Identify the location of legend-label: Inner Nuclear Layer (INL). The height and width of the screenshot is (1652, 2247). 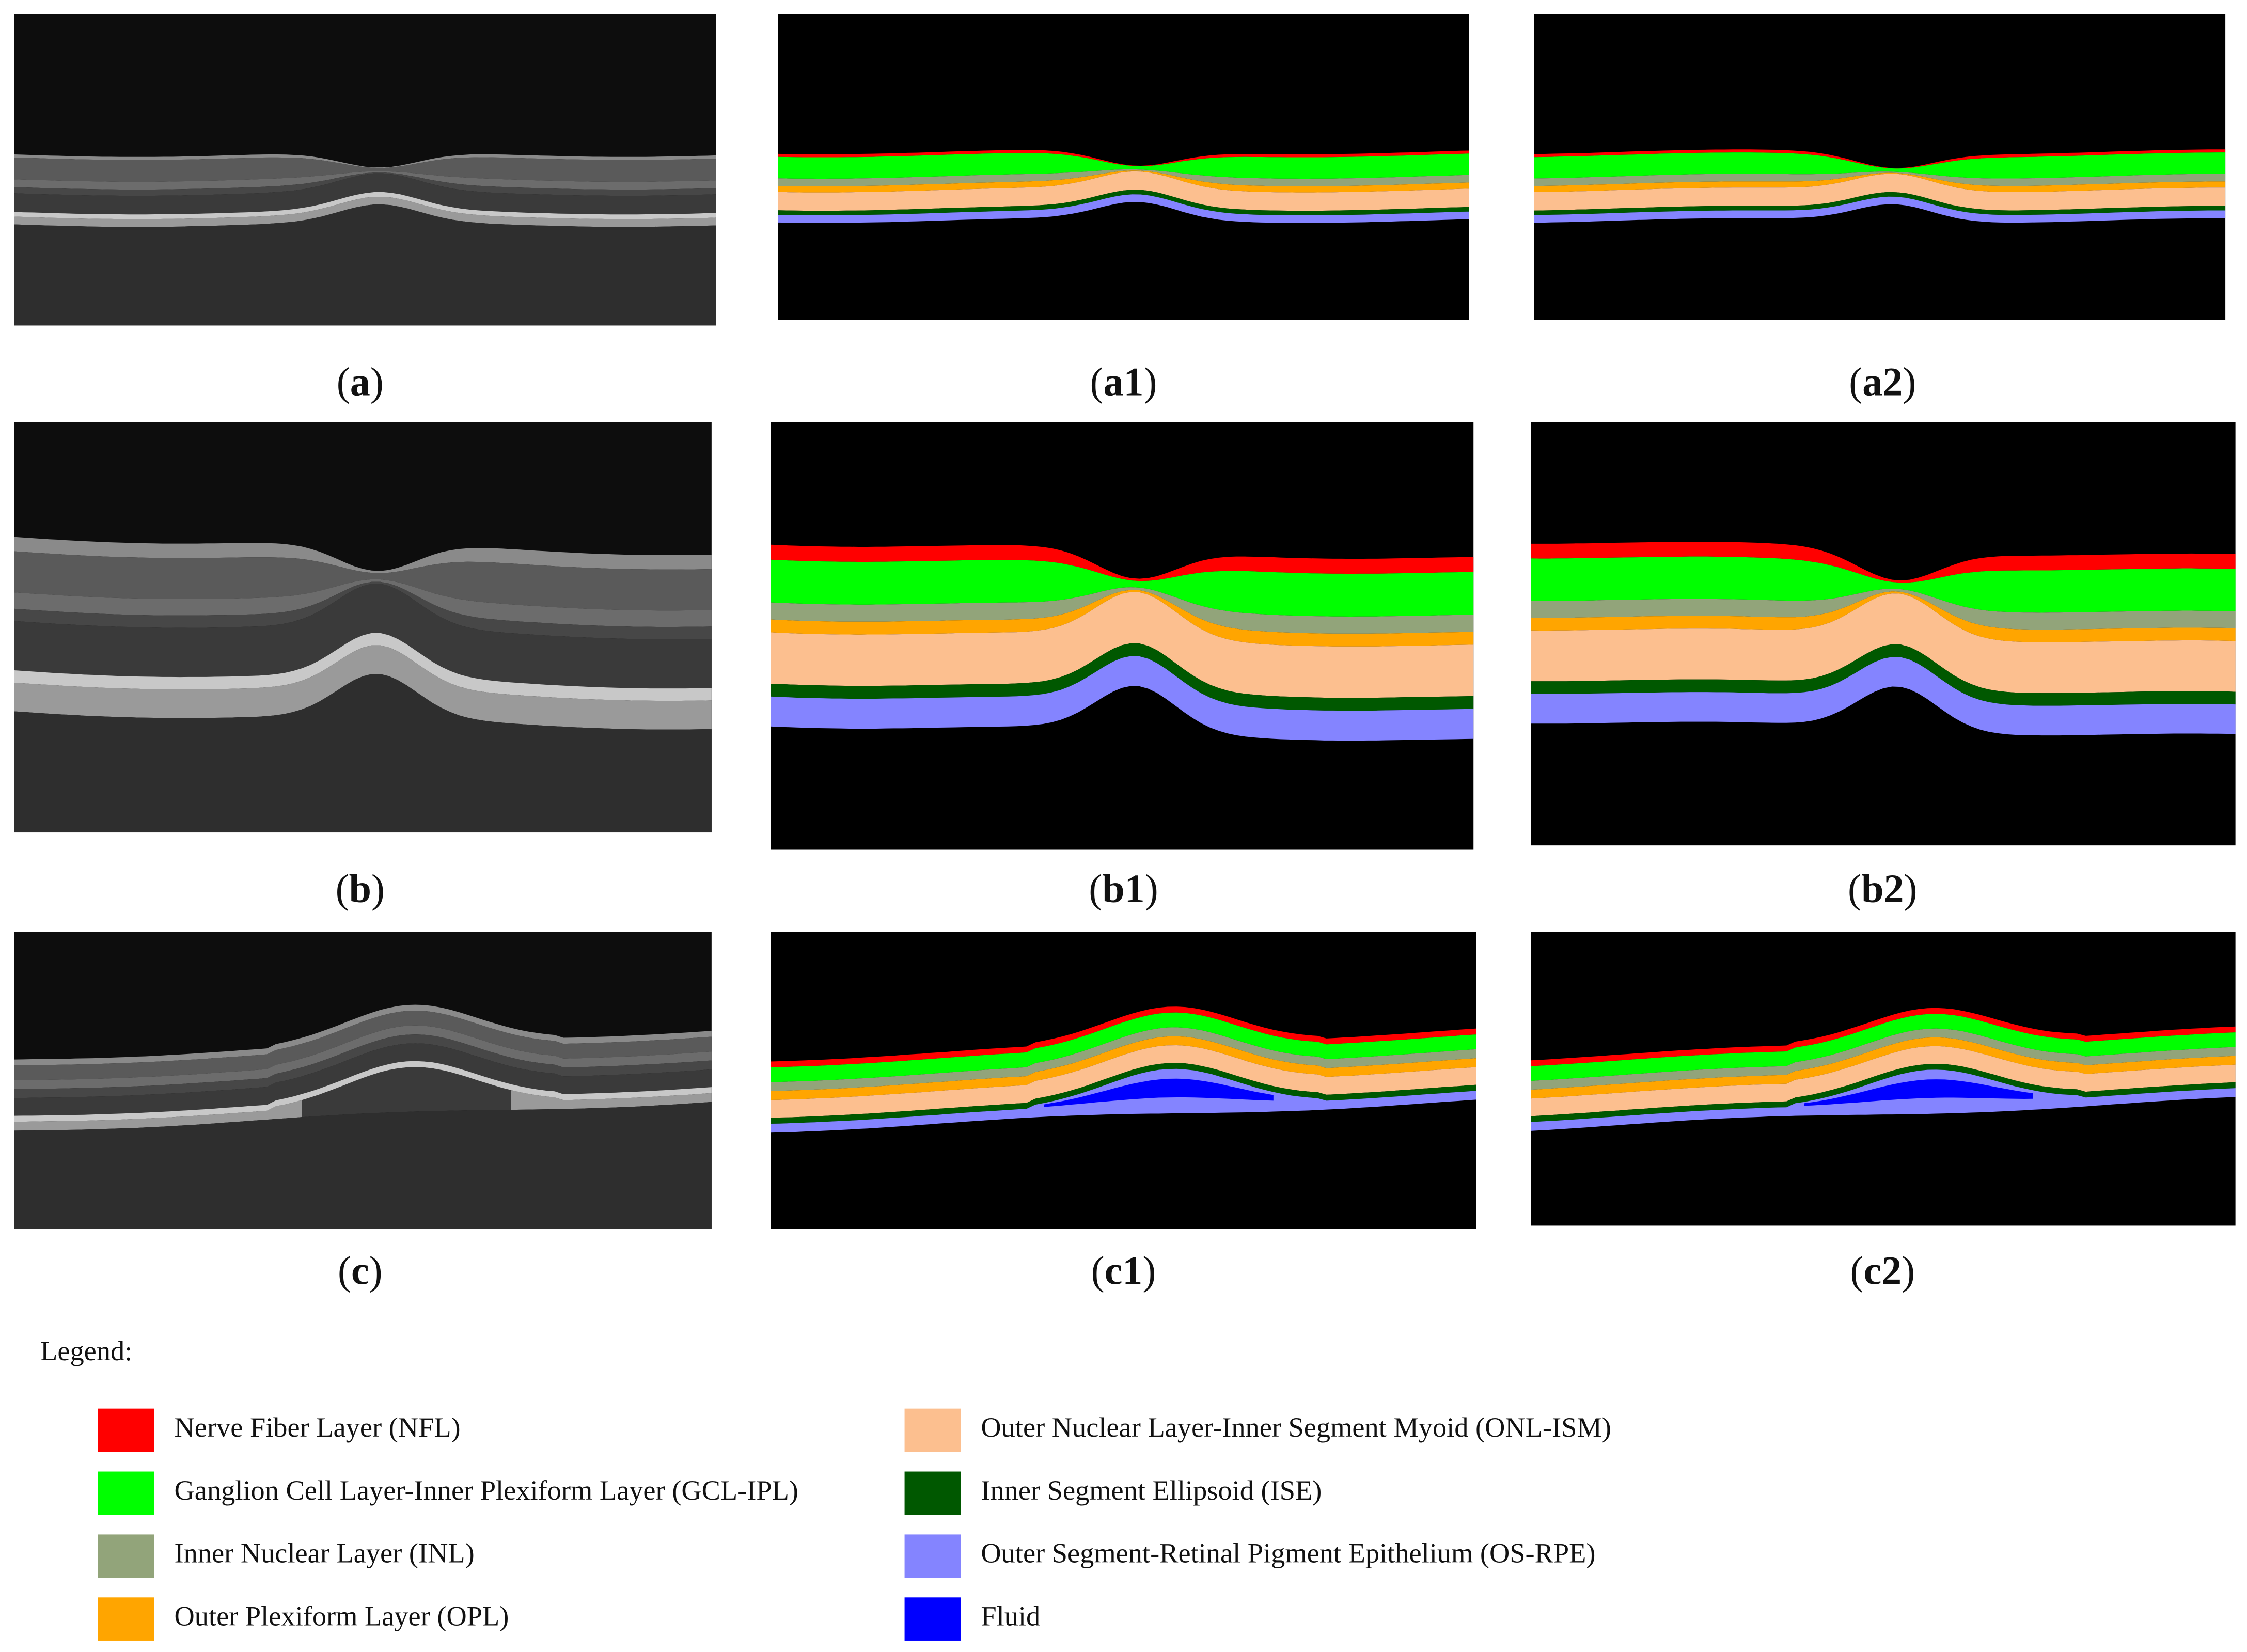
(325, 1553).